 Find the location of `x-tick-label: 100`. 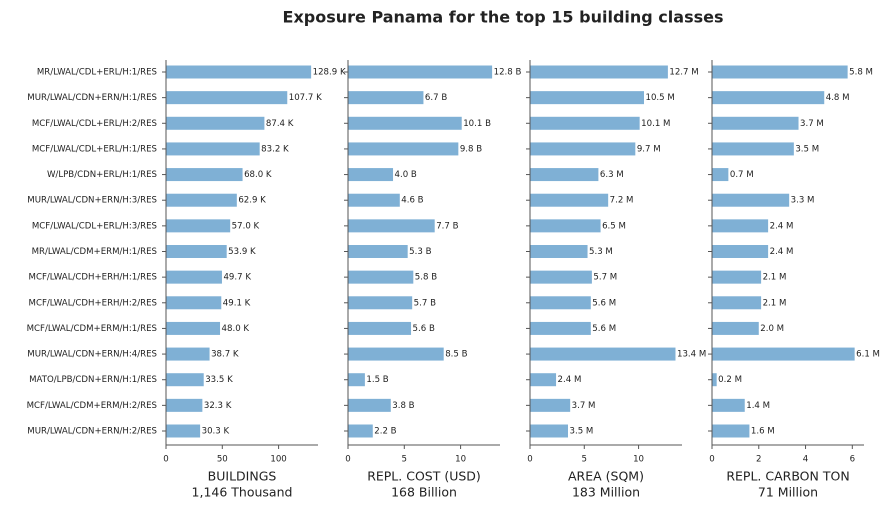

x-tick-label: 100 is located at coordinates (278, 460).